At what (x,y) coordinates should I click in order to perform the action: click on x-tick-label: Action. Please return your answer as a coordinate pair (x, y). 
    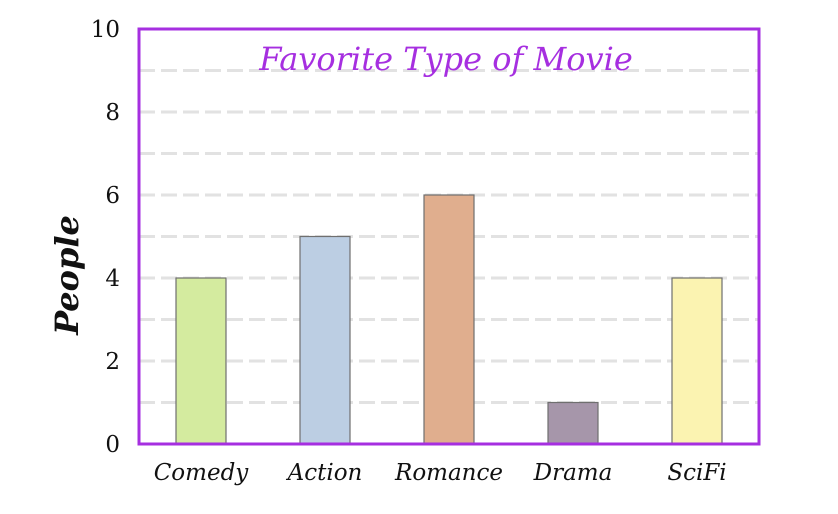
    Looking at the image, I should click on (324, 473).